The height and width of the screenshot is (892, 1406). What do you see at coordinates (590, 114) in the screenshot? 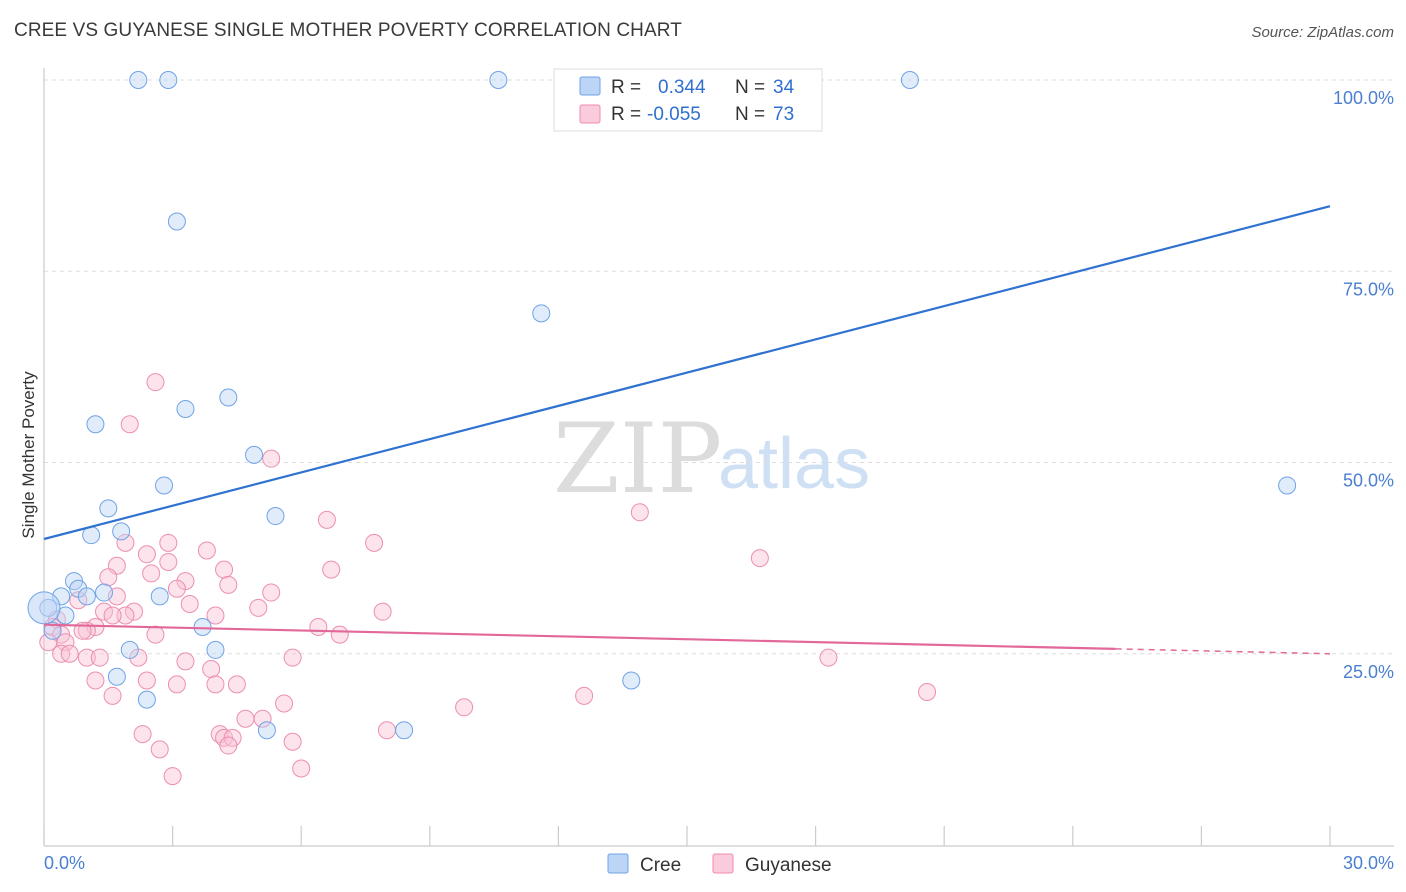
I see `guyanese-legend-swatch` at bounding box center [590, 114].